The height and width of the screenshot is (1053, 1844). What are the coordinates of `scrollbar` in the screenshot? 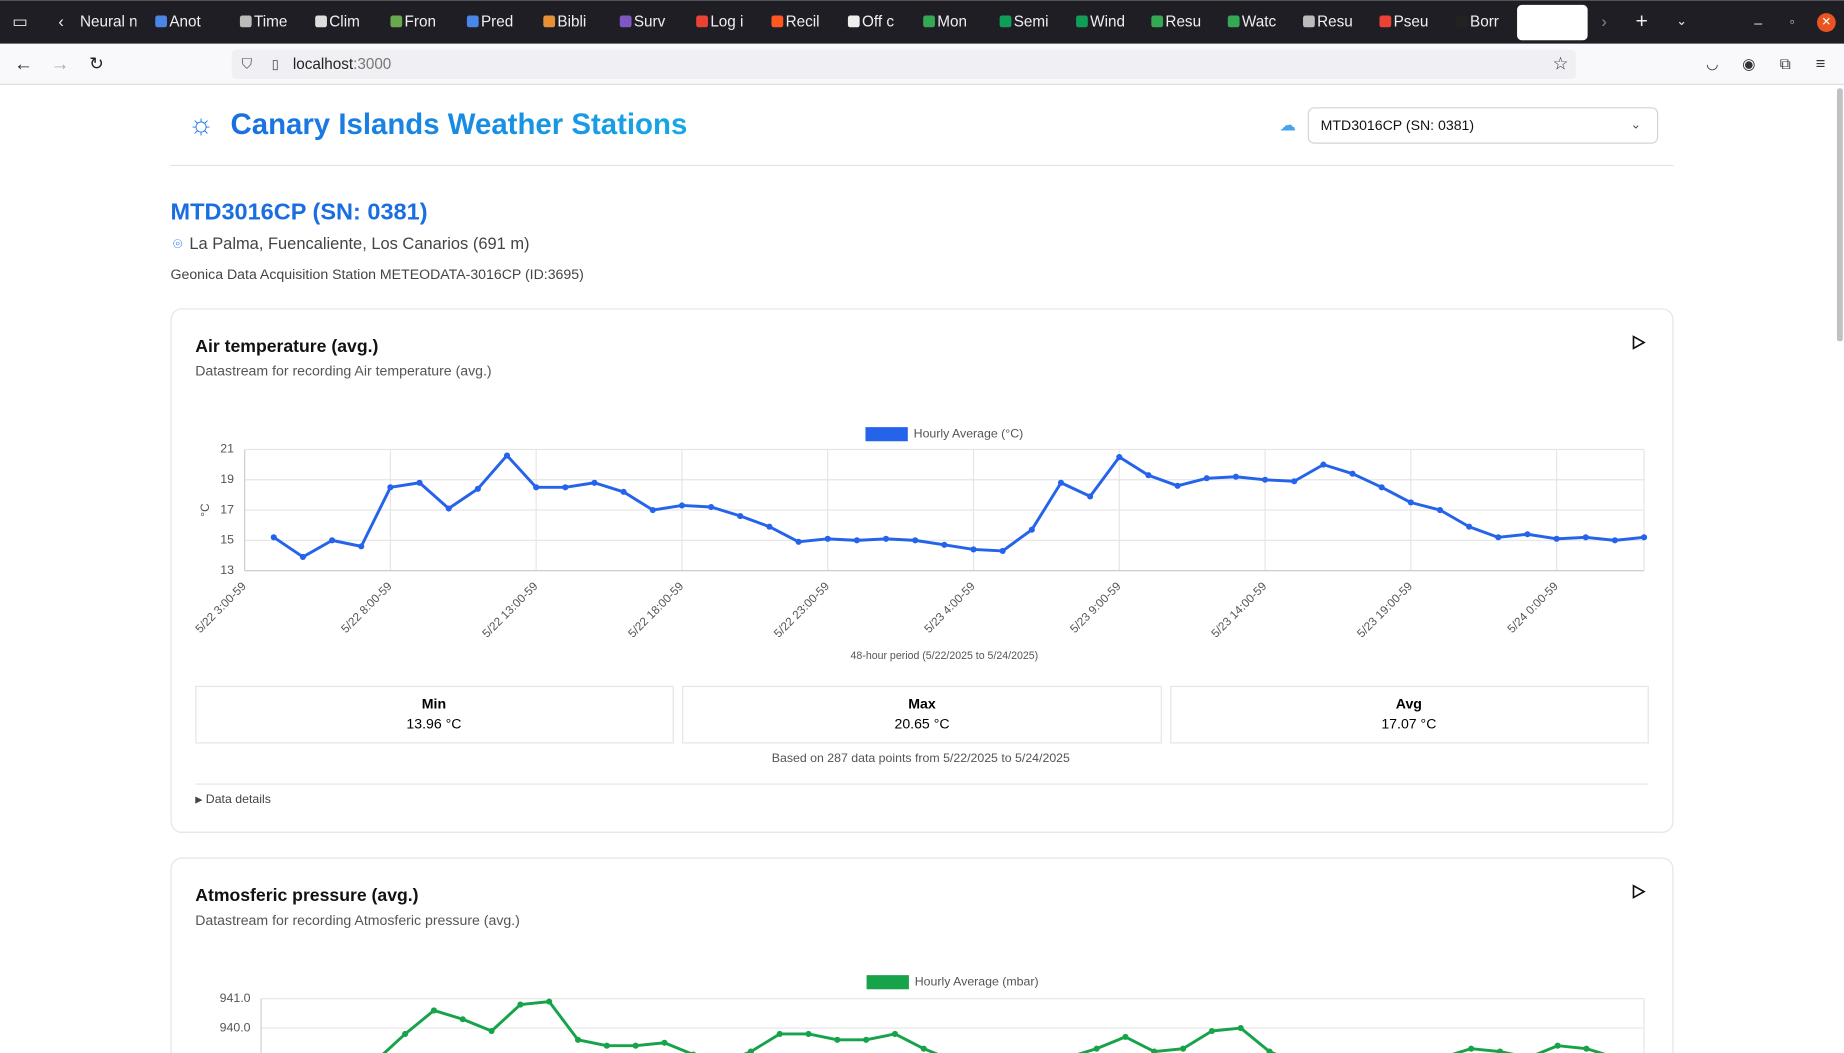 It's located at (1839, 215).